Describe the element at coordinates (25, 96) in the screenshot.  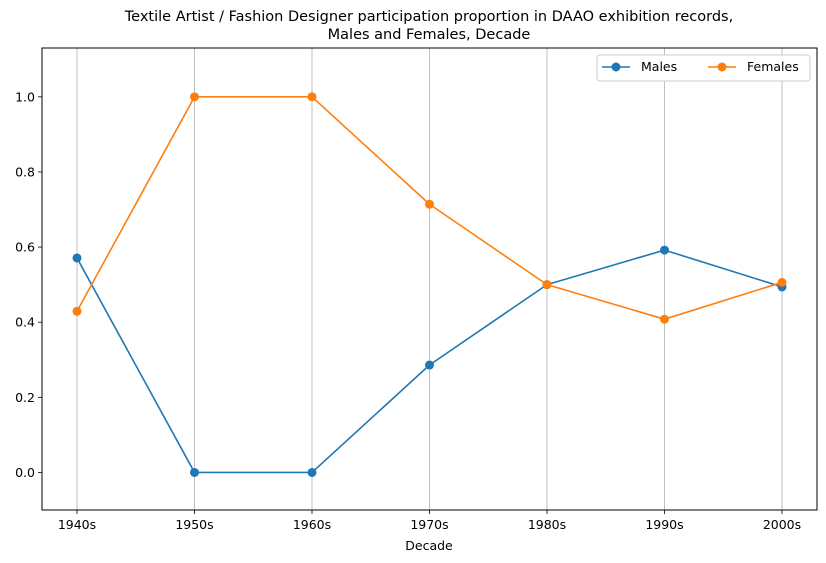
I see `y-tick-label-1.0: 1.0` at that location.